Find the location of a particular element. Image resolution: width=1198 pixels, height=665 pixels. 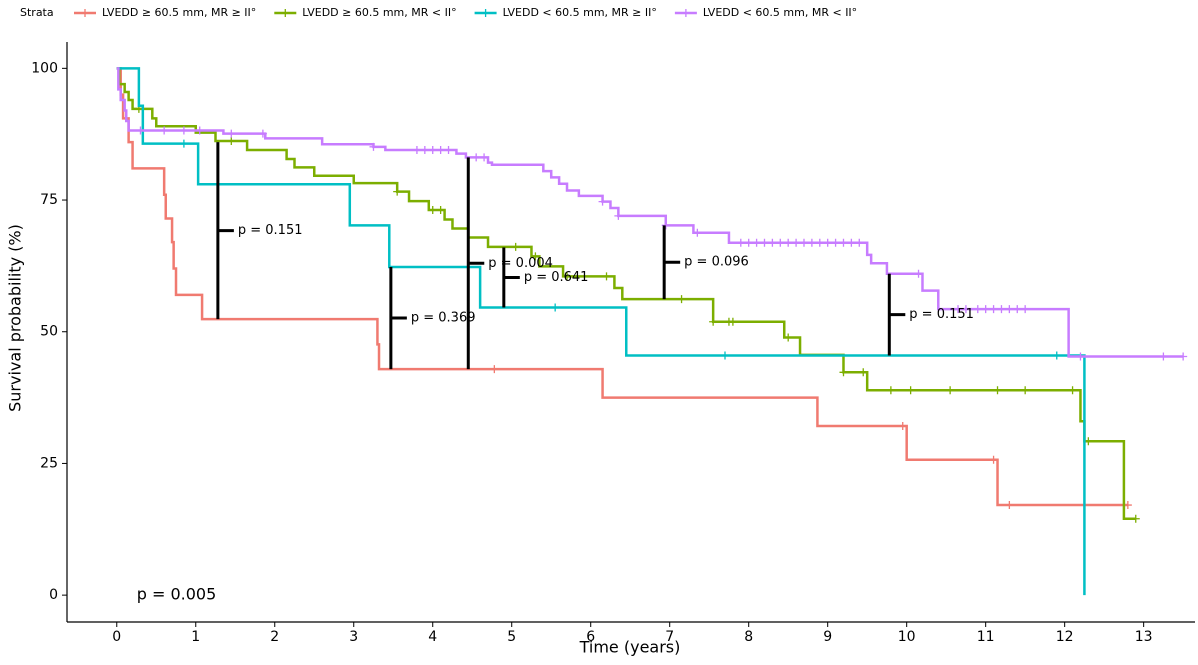

y-tick-label: 75 is located at coordinates (49, 200).